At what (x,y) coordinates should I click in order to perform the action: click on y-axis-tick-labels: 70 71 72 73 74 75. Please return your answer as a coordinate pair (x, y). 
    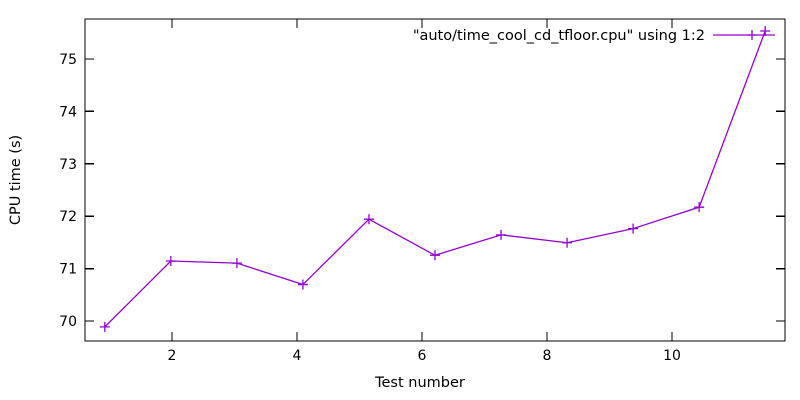
    Looking at the image, I should click on (68, 191).